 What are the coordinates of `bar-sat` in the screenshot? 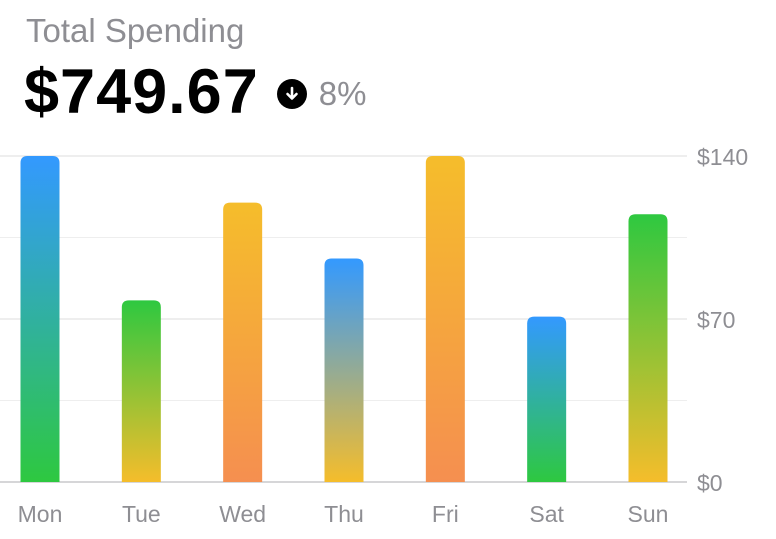 It's located at (547, 399).